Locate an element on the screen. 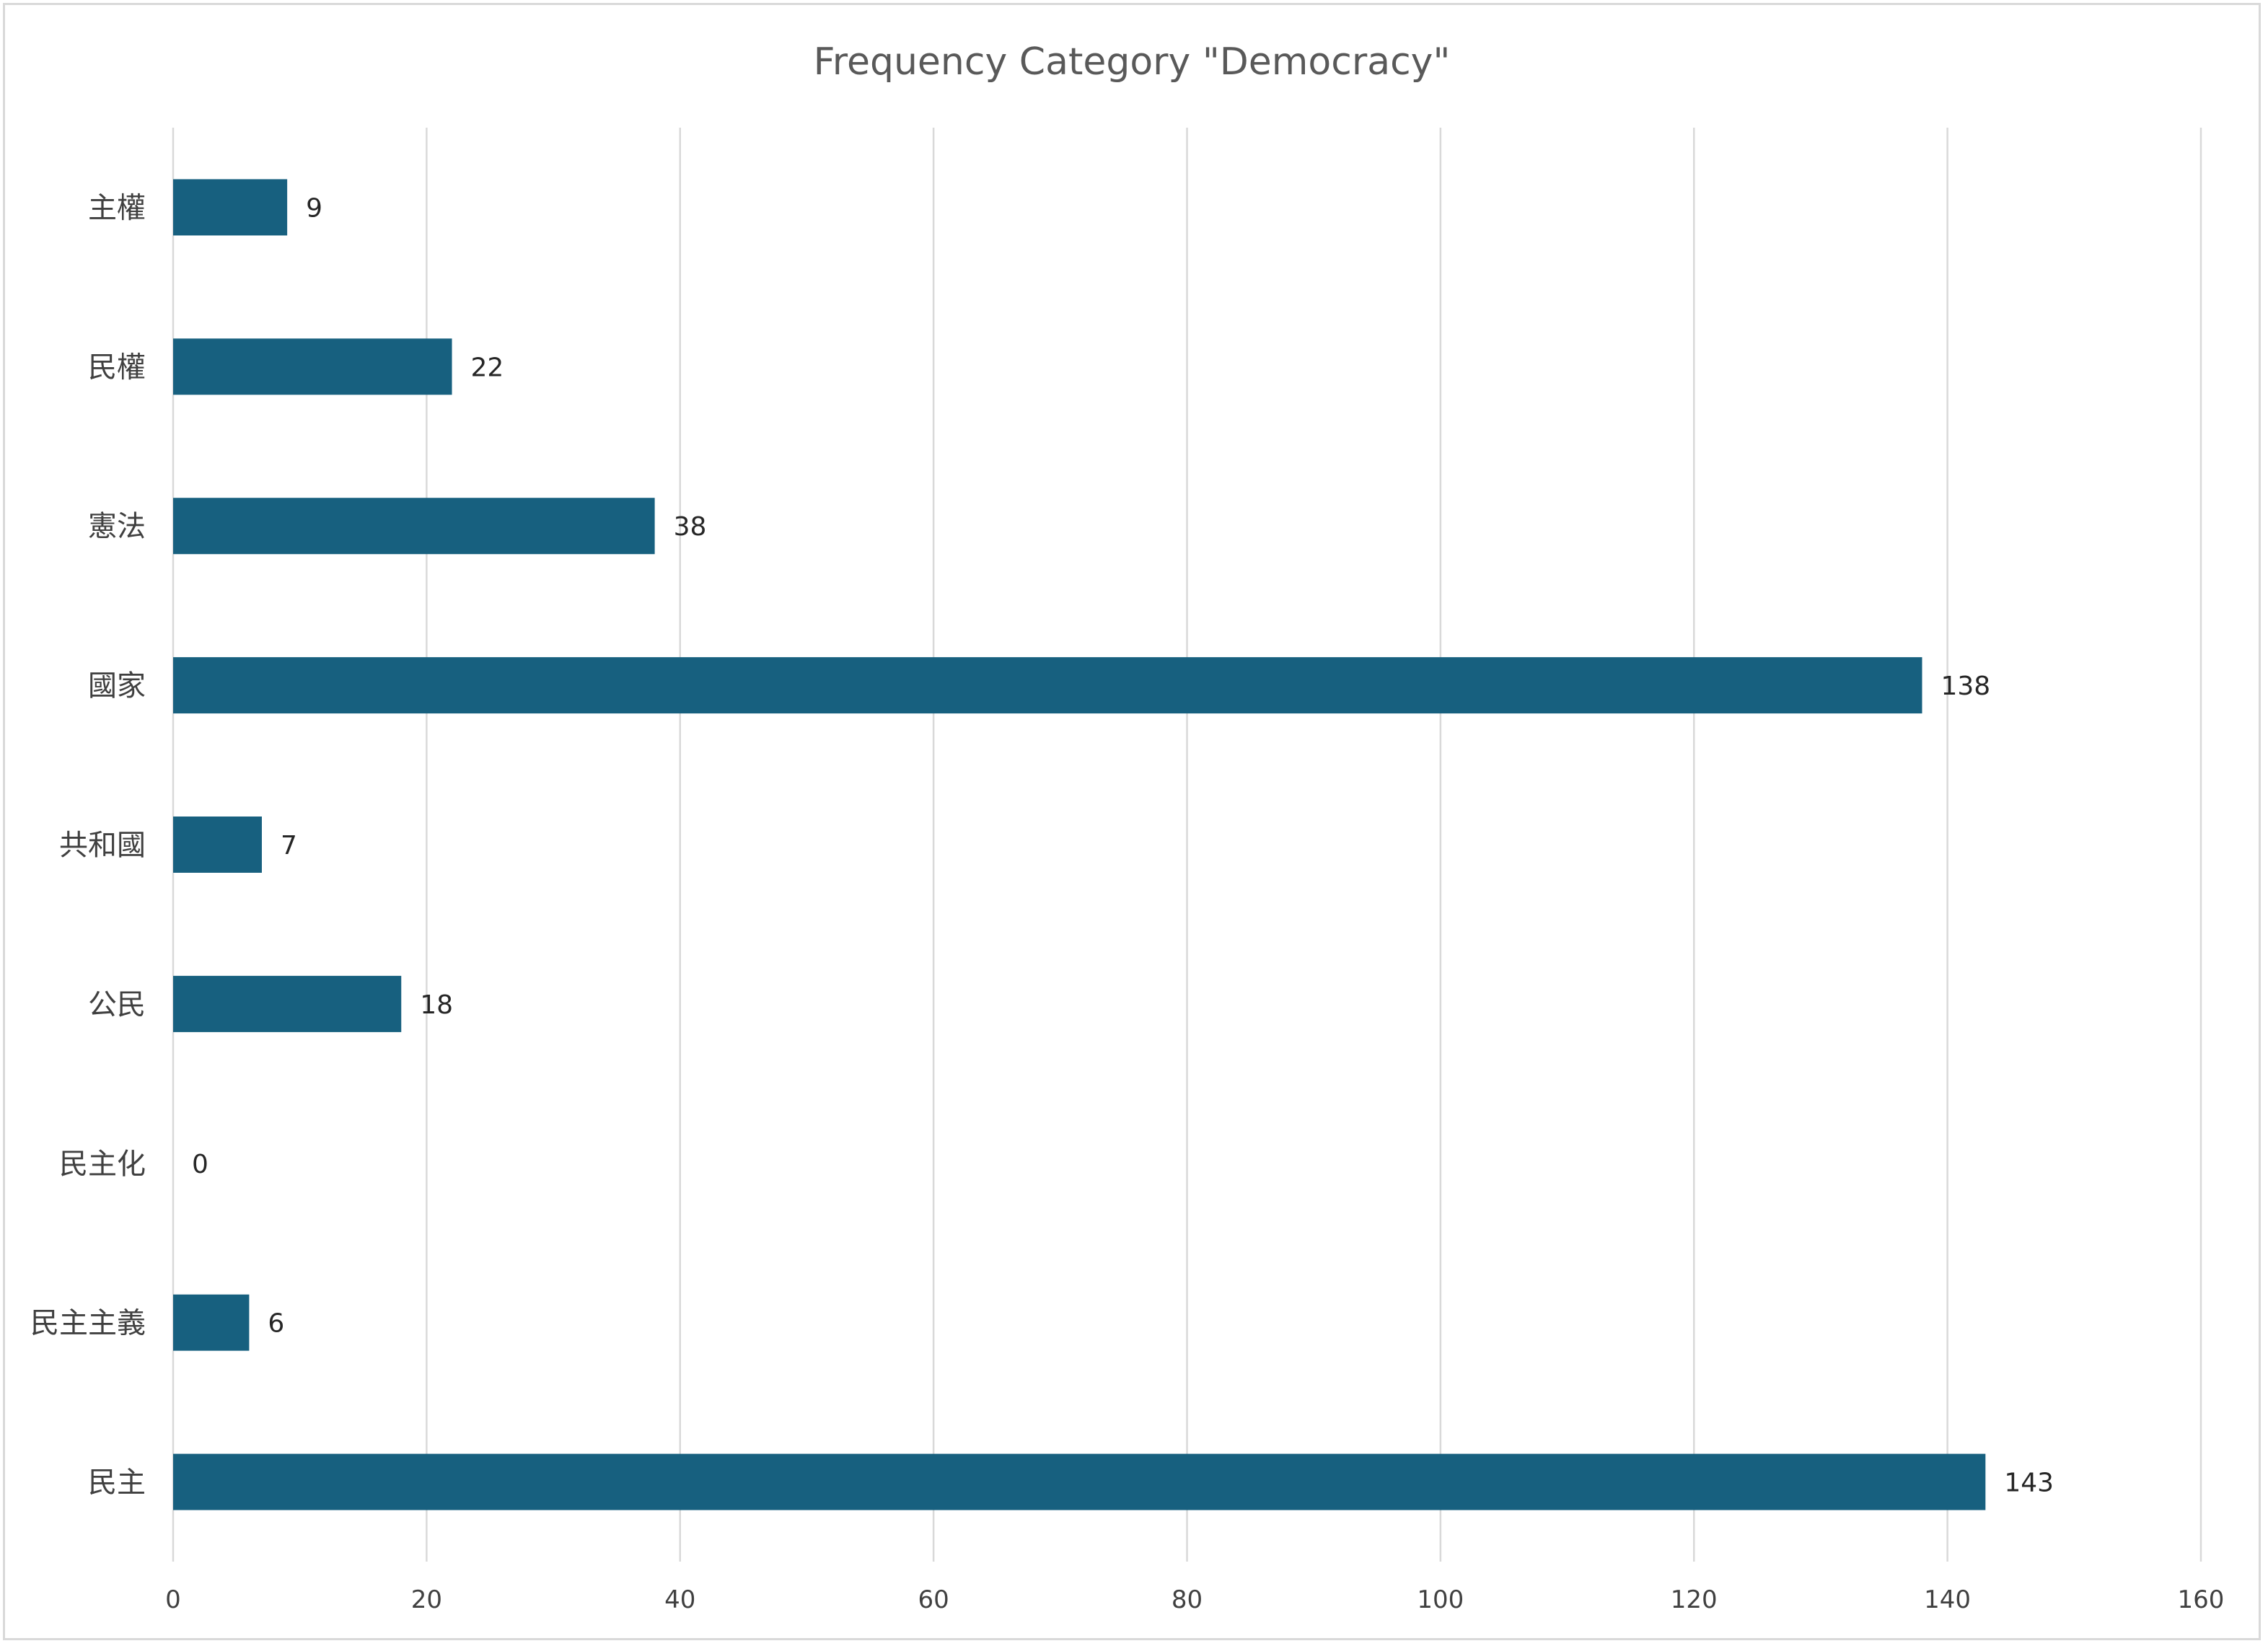 The height and width of the screenshot is (1646, 2268). x-tick-label: 60 is located at coordinates (934, 1599).